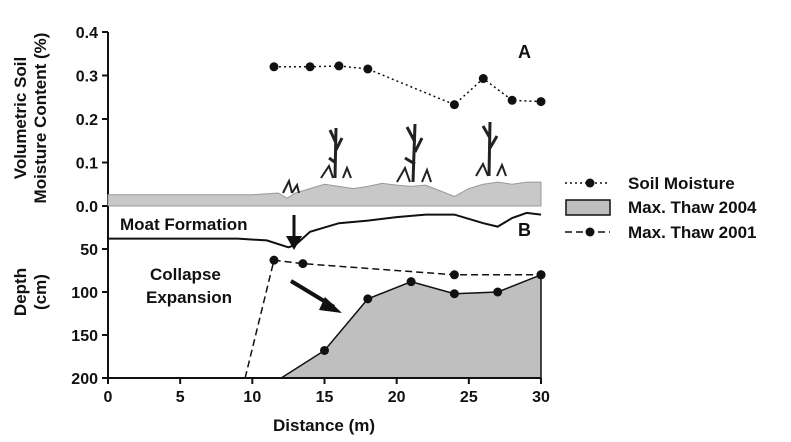  I want to click on collapse-label-line2: Expansion, so click(189, 297).